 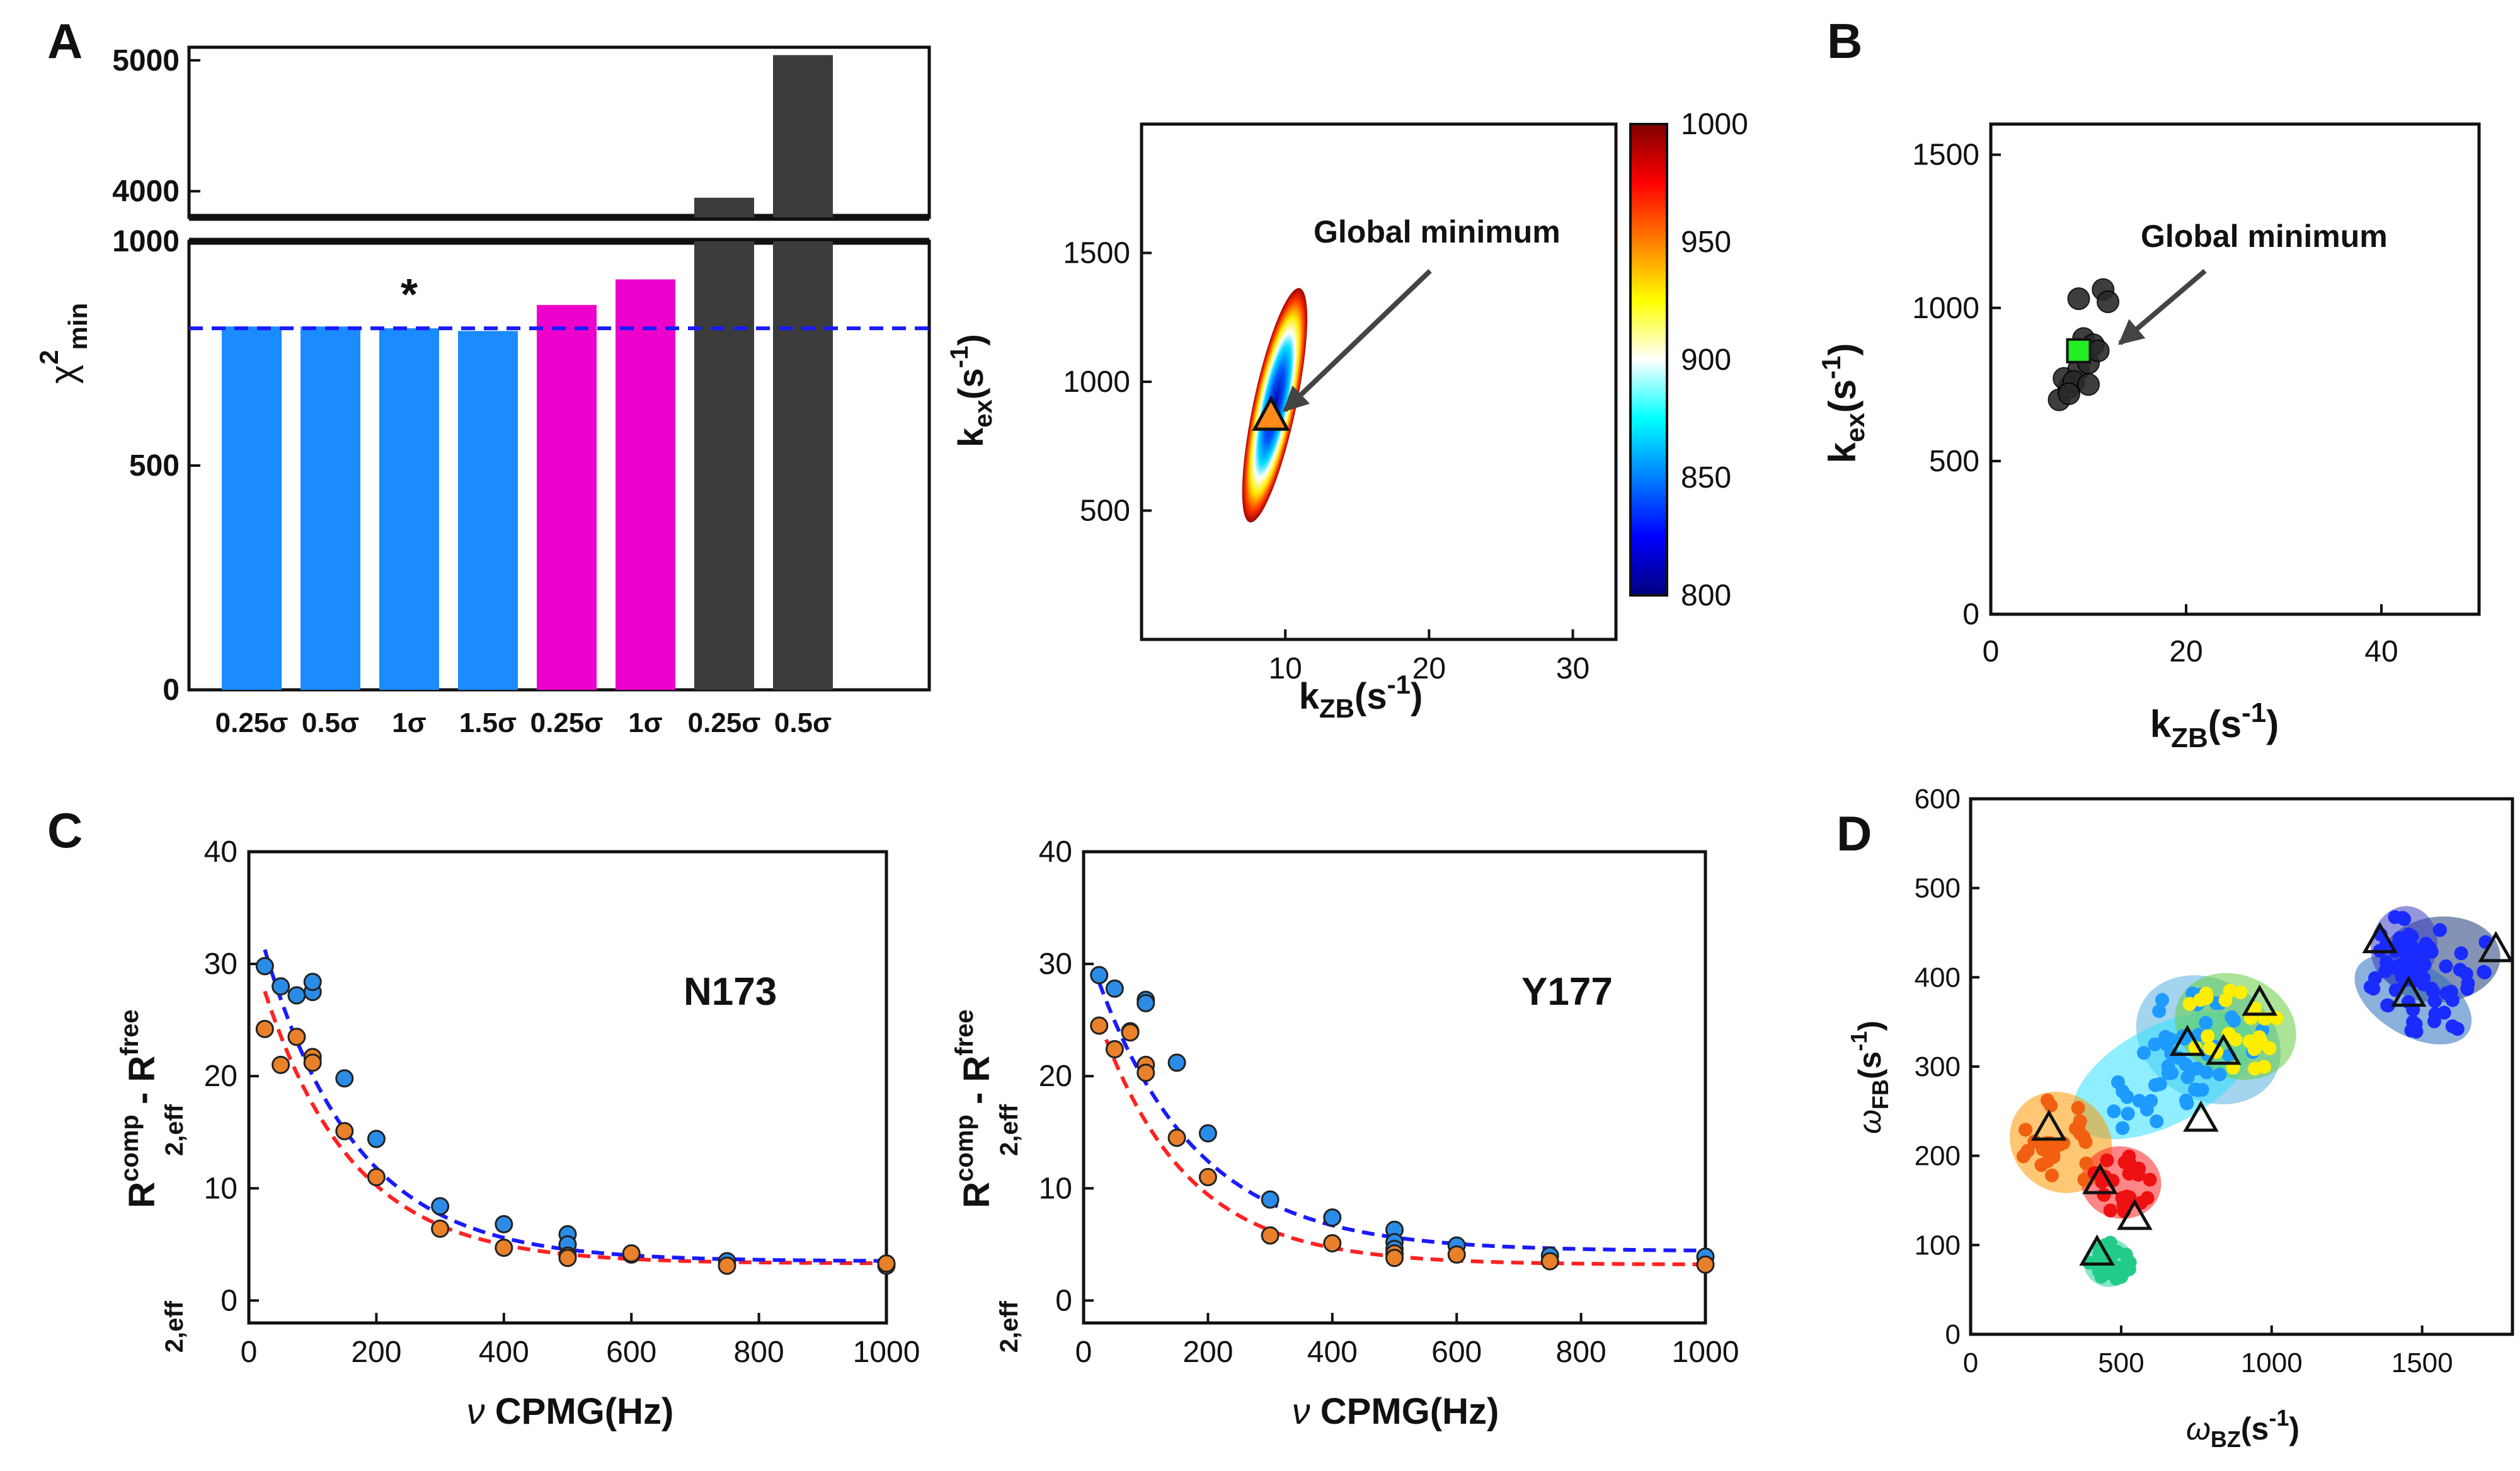 What do you see at coordinates (409, 722) in the screenshot?
I see `bar-category-label: 1σ` at bounding box center [409, 722].